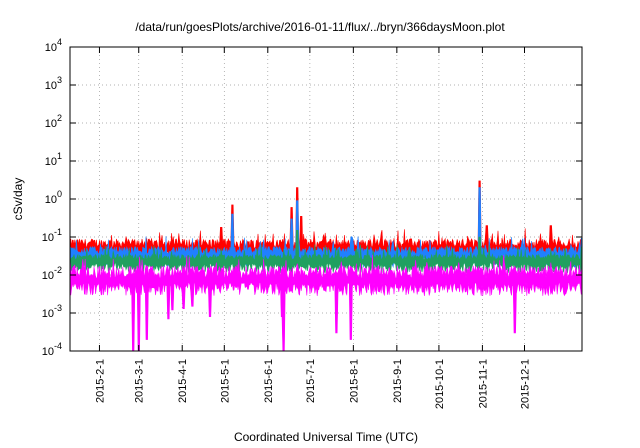 The width and height of the screenshot is (640, 448). What do you see at coordinates (354, 381) in the screenshot?
I see `x-tick-label: 2015-8-1` at bounding box center [354, 381].